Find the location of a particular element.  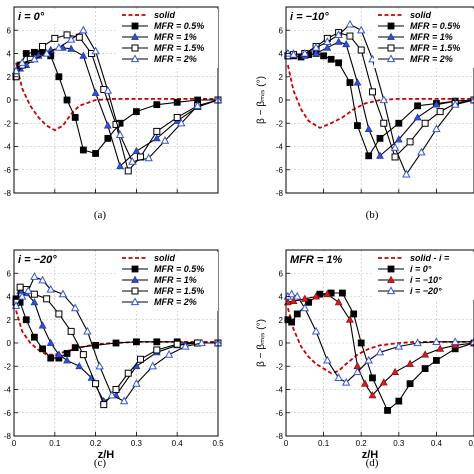

y-tick-label: 2 is located at coordinates (9, 320).